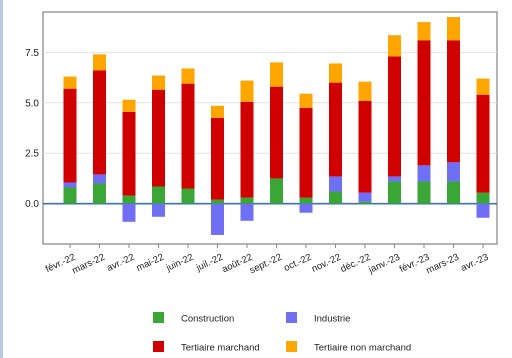 The width and height of the screenshot is (512, 358). I want to click on legend-label: Construction, so click(207, 319).